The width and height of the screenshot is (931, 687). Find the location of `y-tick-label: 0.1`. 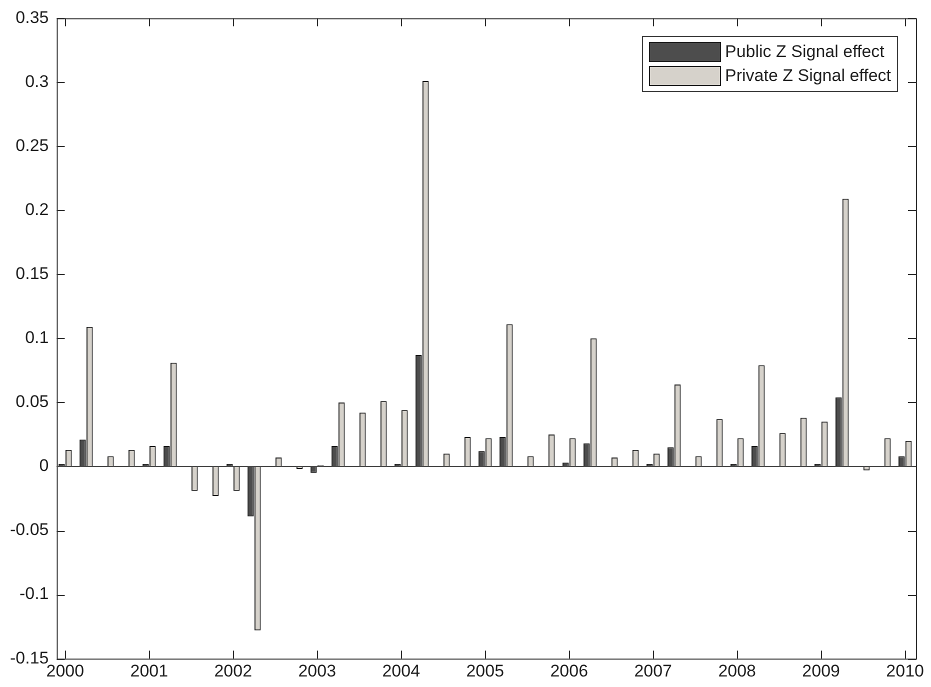

y-tick-label: 0.1 is located at coordinates (37, 338).